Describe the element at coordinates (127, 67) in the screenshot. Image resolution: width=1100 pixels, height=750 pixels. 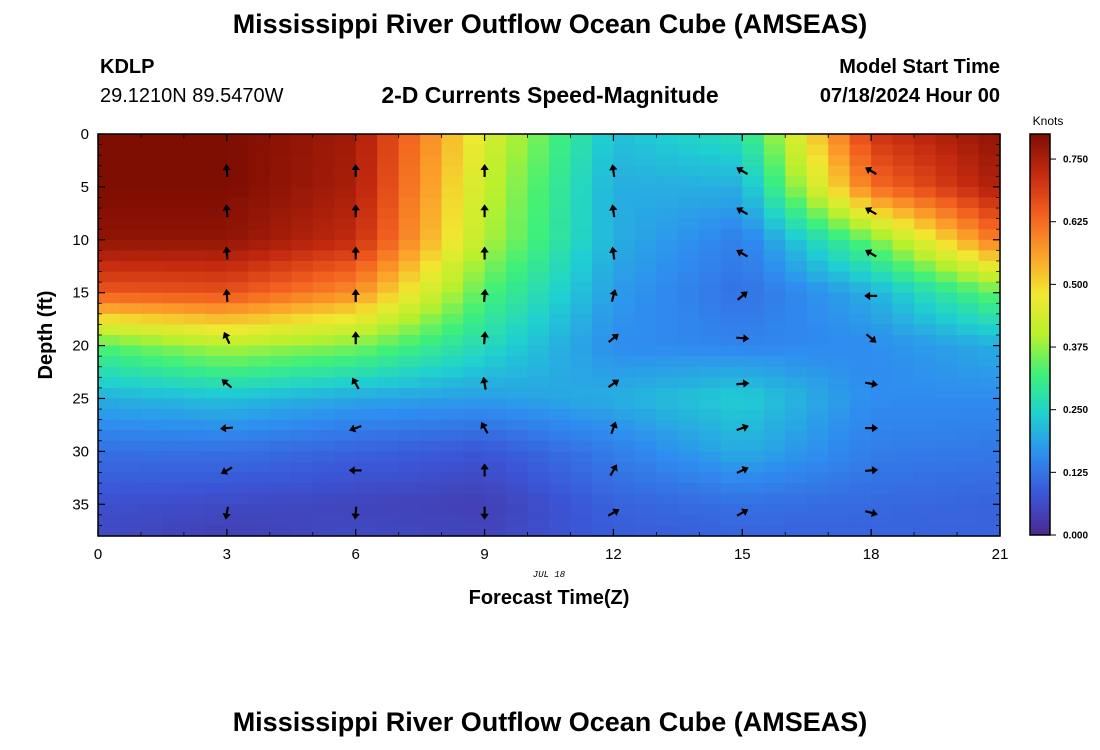
I see `station-id: KDLP` at that location.